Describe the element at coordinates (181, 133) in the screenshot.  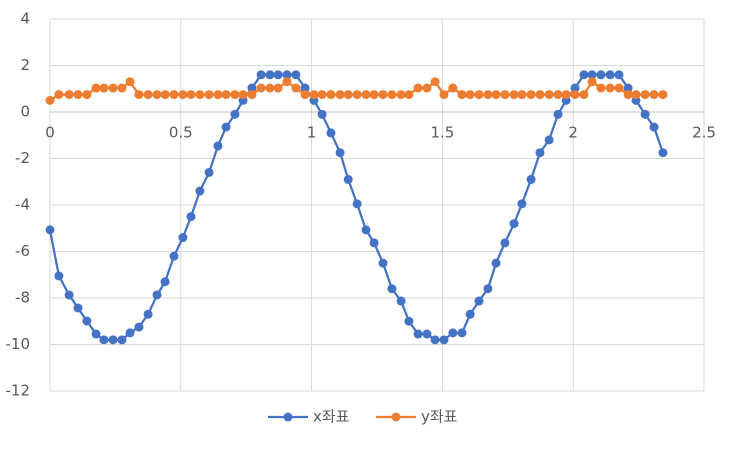
I see `x-tick-label: 0.5` at that location.